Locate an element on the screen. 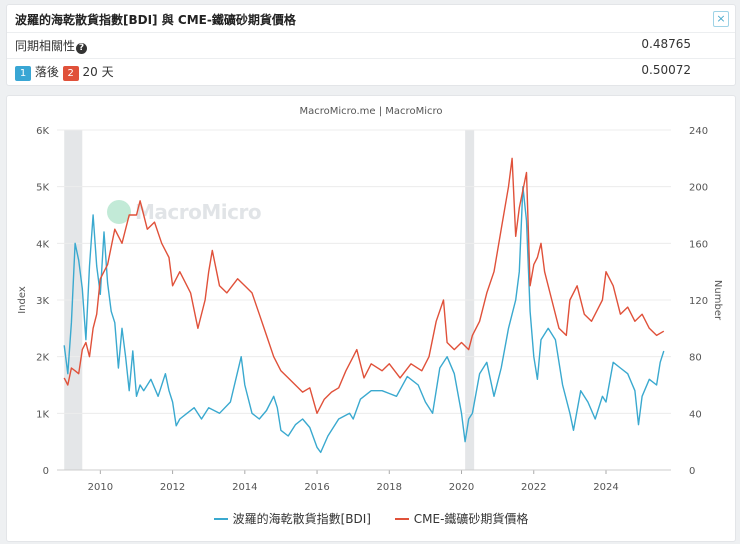 This screenshot has height=544, width=740. correlation-label: 同期相關性 is located at coordinates (45, 46).